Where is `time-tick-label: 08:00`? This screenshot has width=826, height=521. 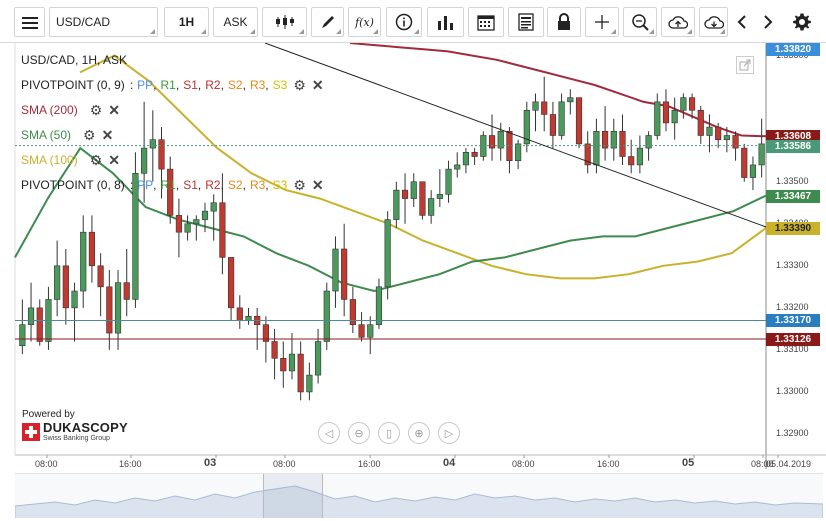 time-tick-label: 08:00 is located at coordinates (762, 464).